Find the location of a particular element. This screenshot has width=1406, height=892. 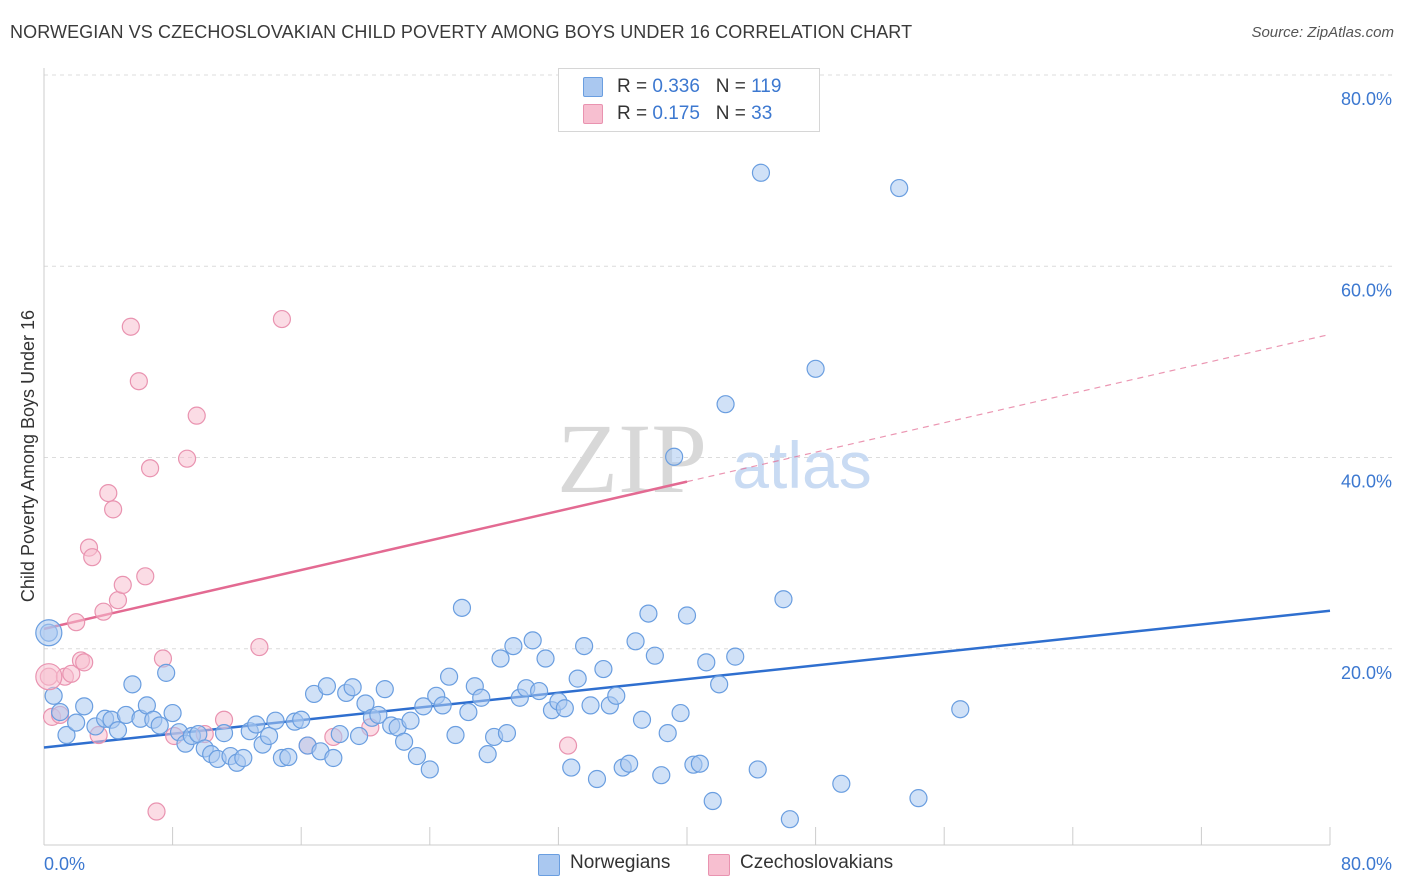

x-tick-label: 0.0% is located at coordinates (64, 864).